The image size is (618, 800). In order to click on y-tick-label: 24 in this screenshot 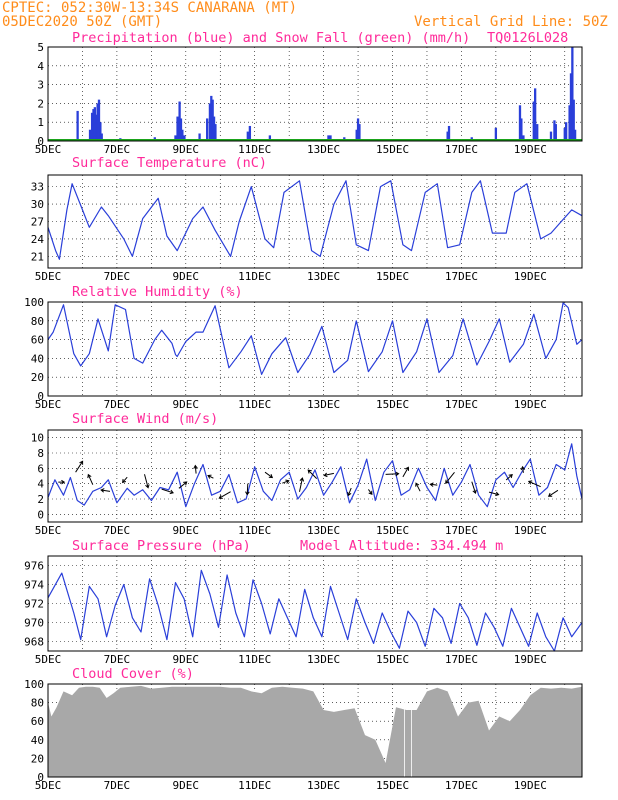, I will do `click(38, 239)`.